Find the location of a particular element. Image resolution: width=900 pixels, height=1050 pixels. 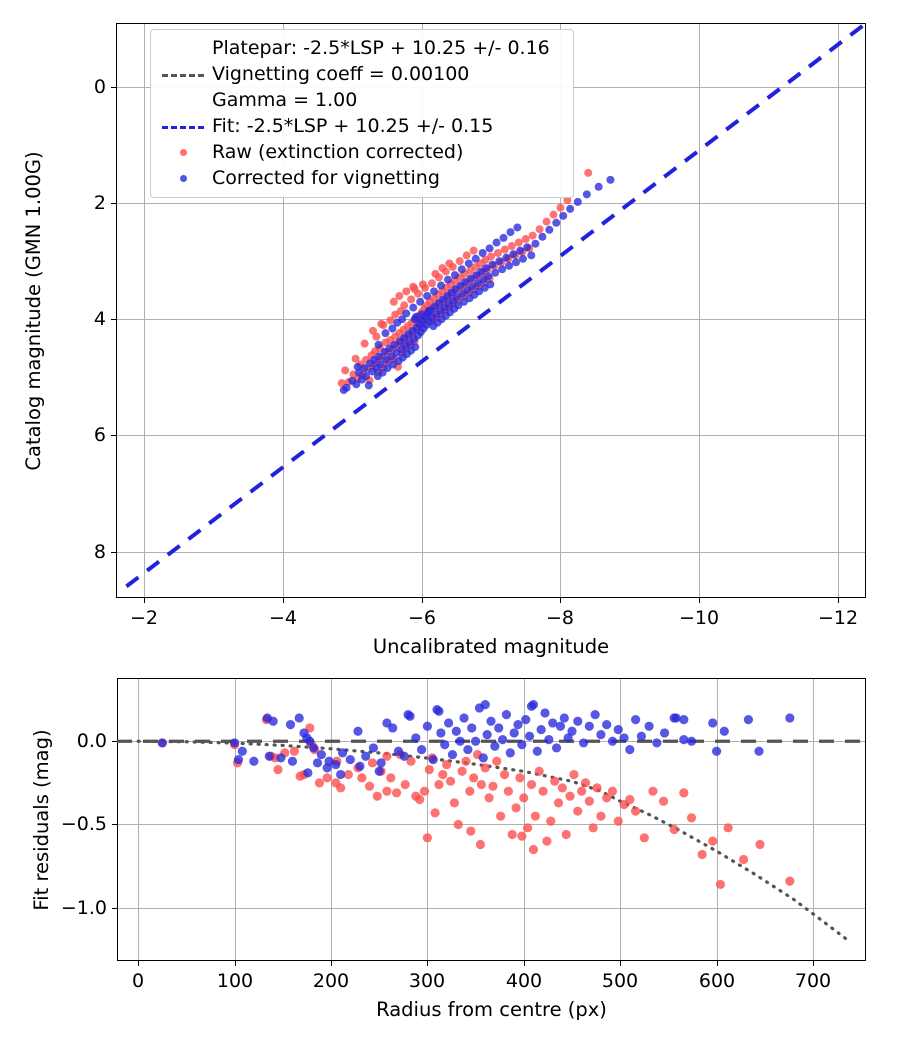

x-tick-label: 0 is located at coordinates (138, 981).